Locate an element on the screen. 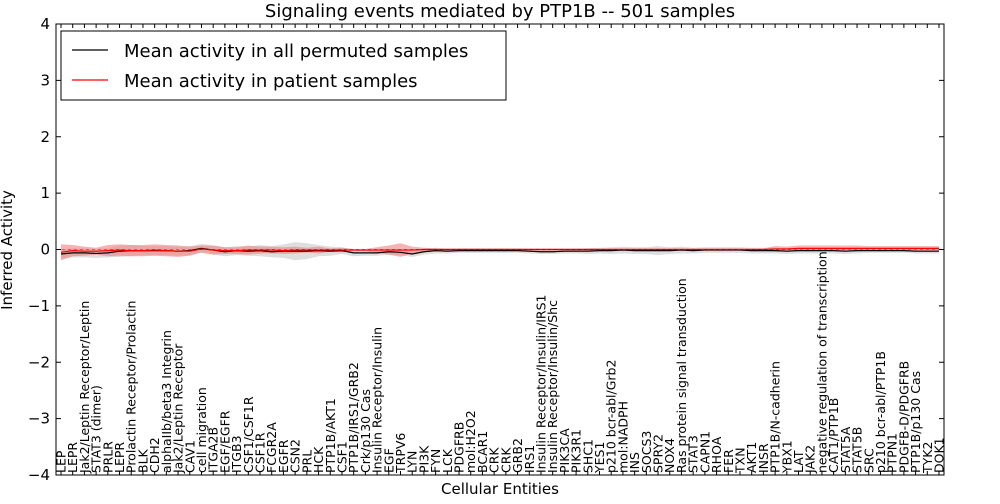 The width and height of the screenshot is (1000, 504). x-tick-label: PDGFB-D/PDGFRB is located at coordinates (903, 417).